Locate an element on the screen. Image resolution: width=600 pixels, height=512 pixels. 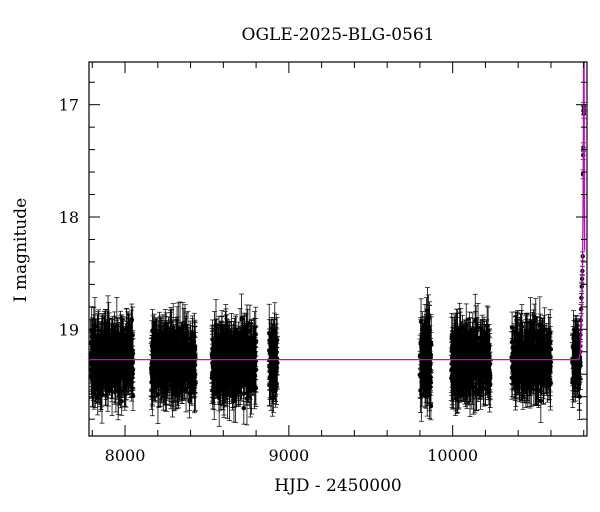
x-axis-label: HJD - 2450000 is located at coordinates (338, 486).